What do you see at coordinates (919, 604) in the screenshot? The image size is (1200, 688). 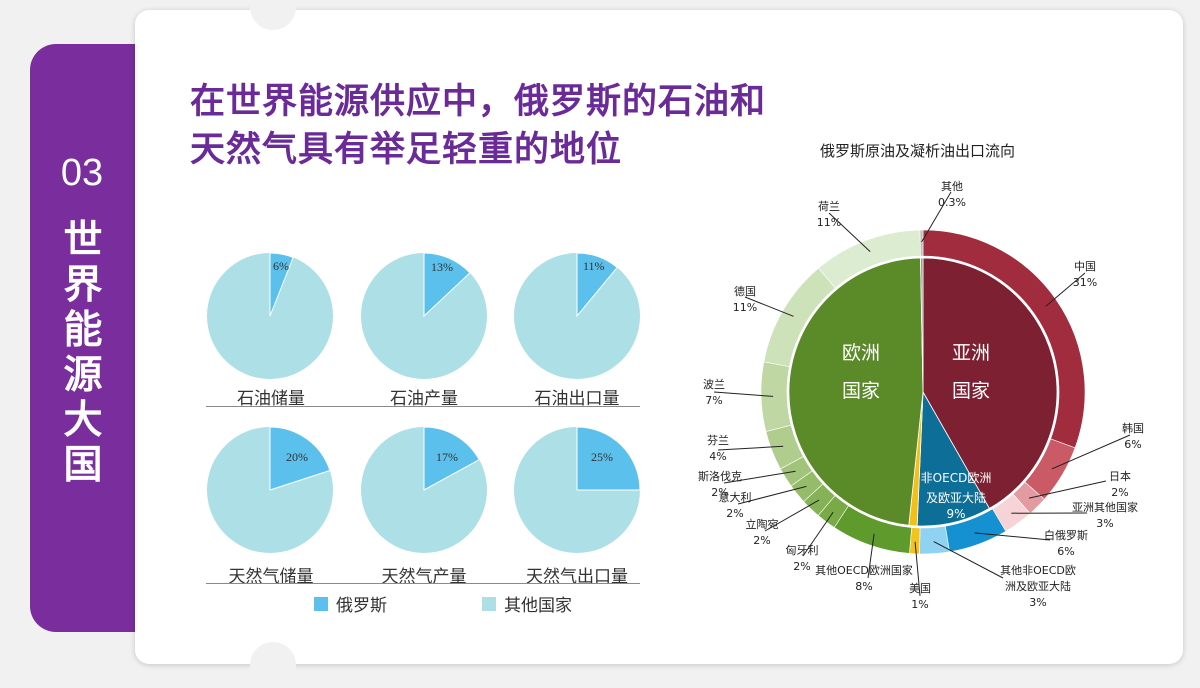 I see `outer-label-pct: 1%` at bounding box center [919, 604].